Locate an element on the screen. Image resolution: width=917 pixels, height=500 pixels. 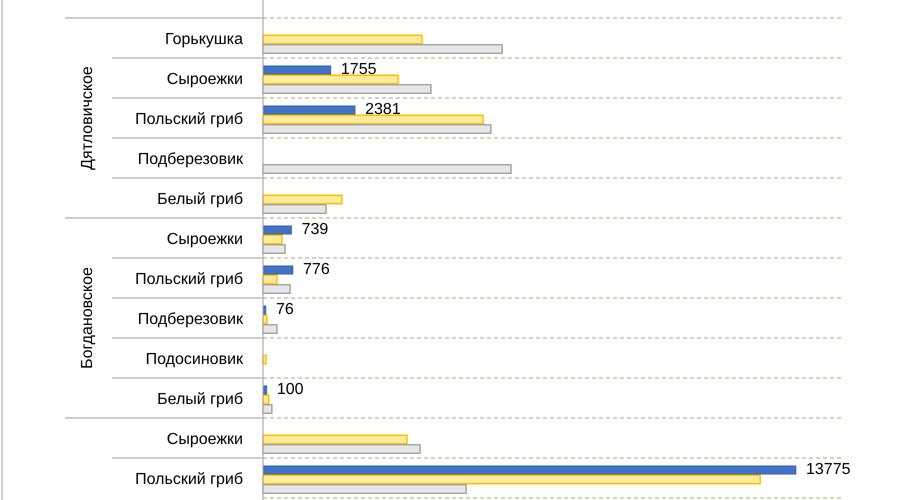
data-label: 739 is located at coordinates (315, 229).